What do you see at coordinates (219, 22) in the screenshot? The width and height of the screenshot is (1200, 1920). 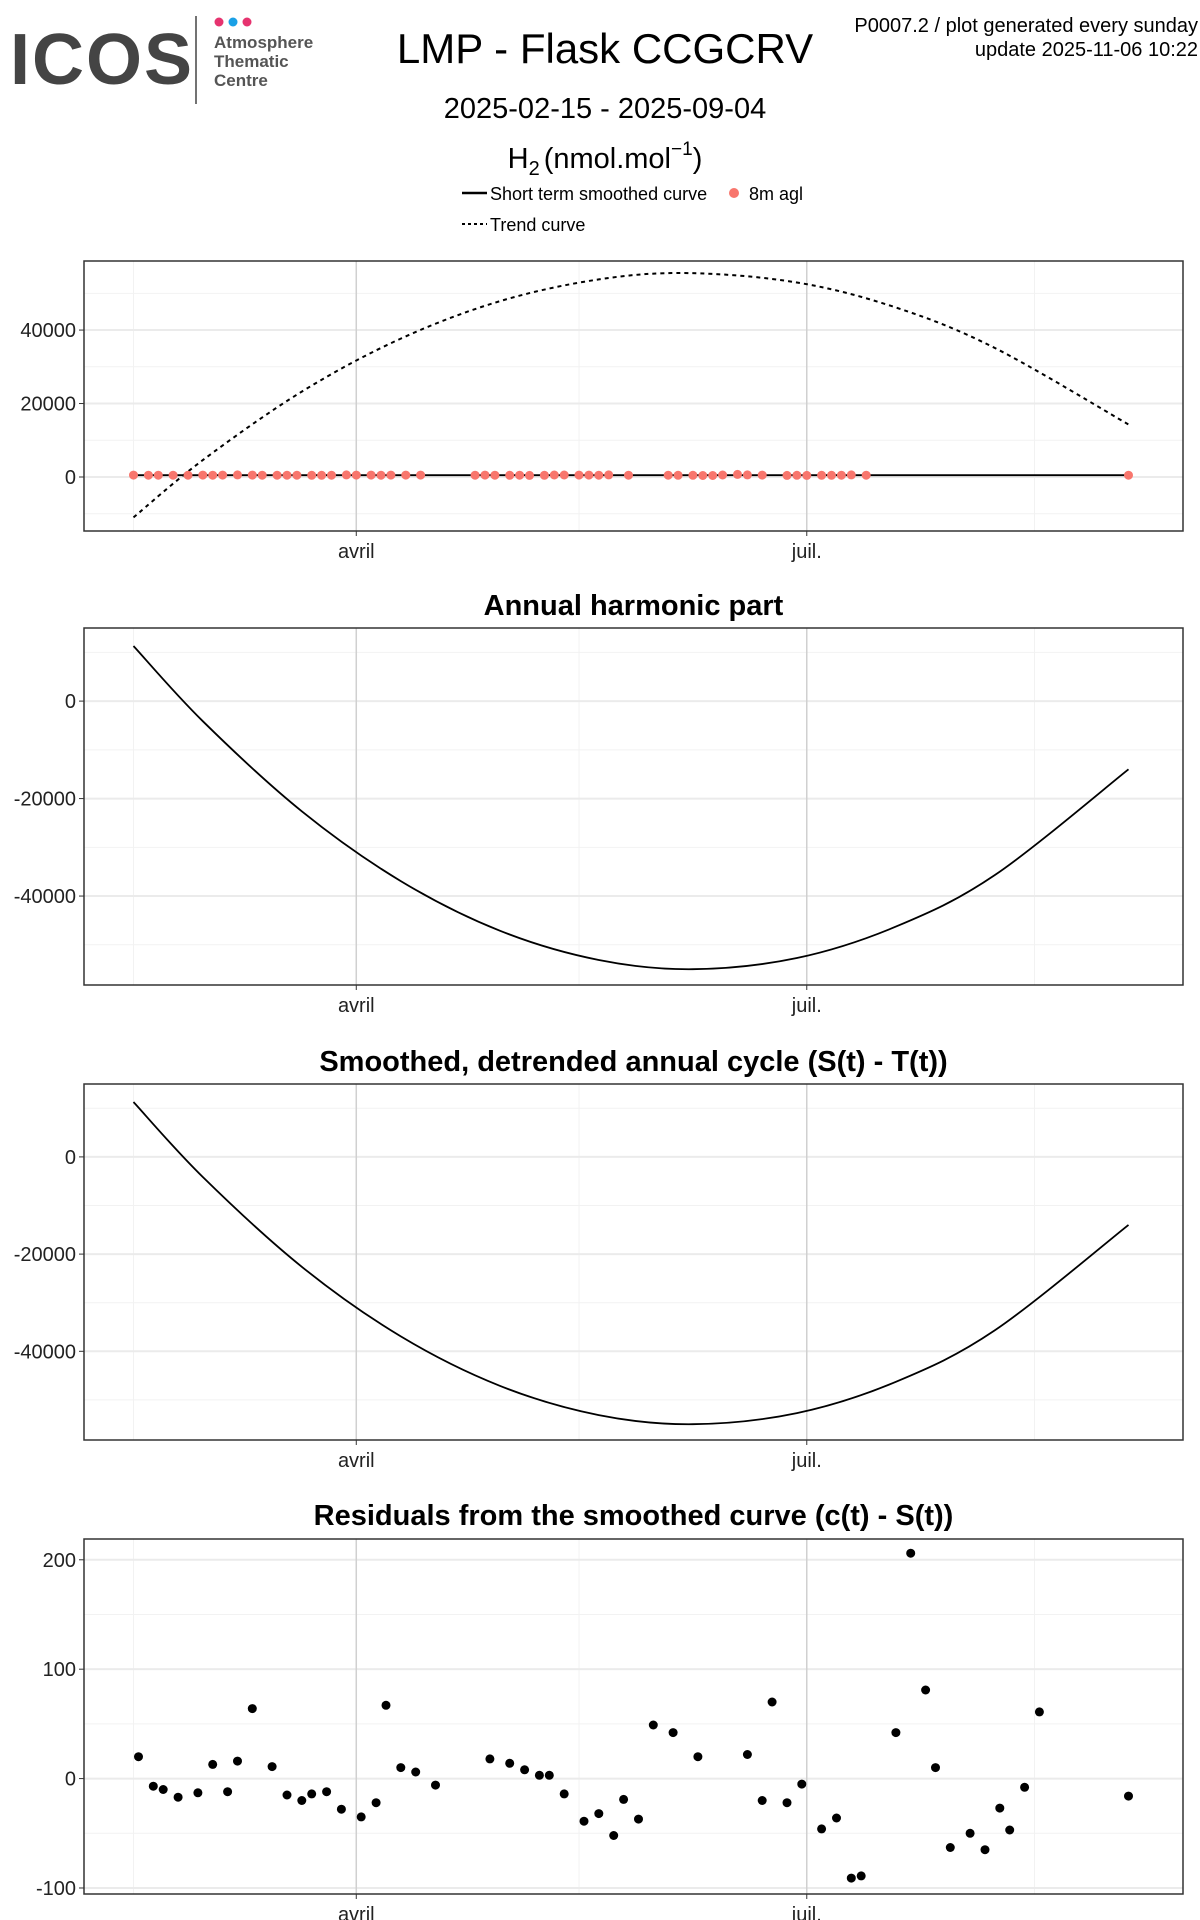 I see `logo-dot-pink` at bounding box center [219, 22].